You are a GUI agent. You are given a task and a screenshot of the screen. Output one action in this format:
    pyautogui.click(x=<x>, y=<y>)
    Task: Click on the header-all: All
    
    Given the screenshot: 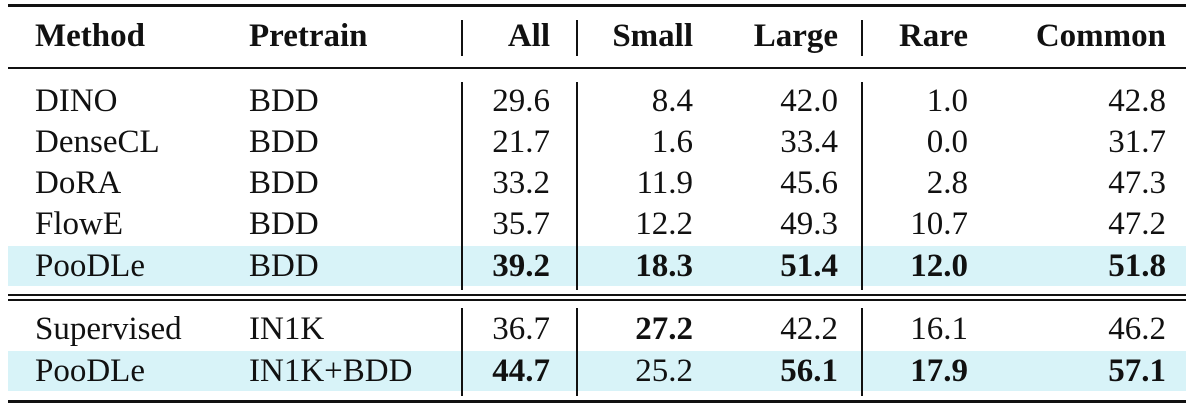 What is the action you would take?
    pyautogui.click(x=528, y=36)
    